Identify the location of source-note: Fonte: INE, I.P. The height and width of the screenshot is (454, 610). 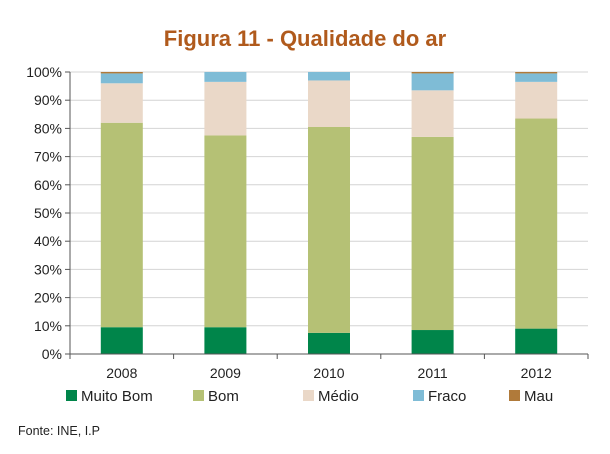
(59, 431).